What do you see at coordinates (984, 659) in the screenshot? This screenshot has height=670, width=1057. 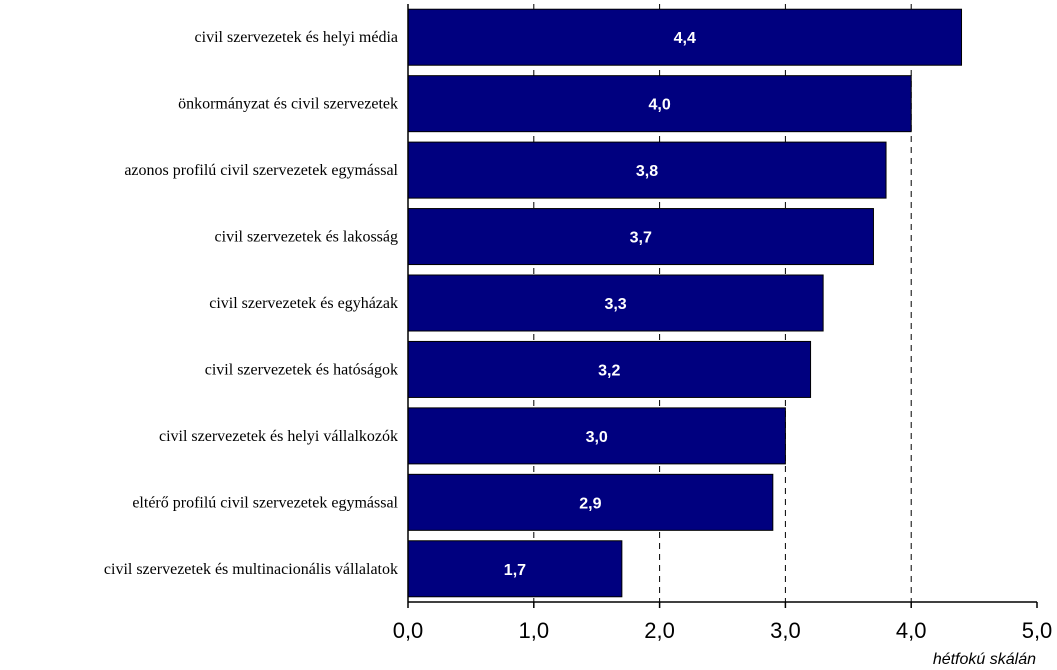 I see `x-axis-label: hétfokú skálán` at bounding box center [984, 659].